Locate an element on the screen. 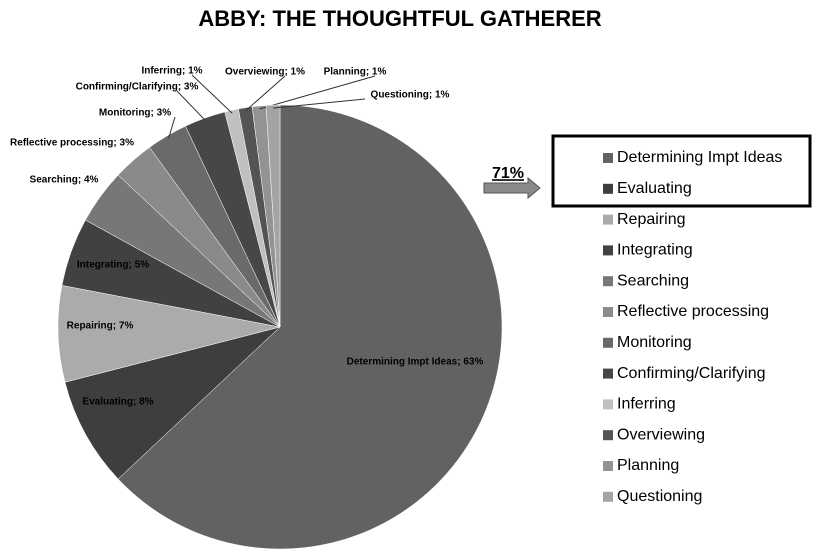  legend-label: Integrating is located at coordinates (655, 250).